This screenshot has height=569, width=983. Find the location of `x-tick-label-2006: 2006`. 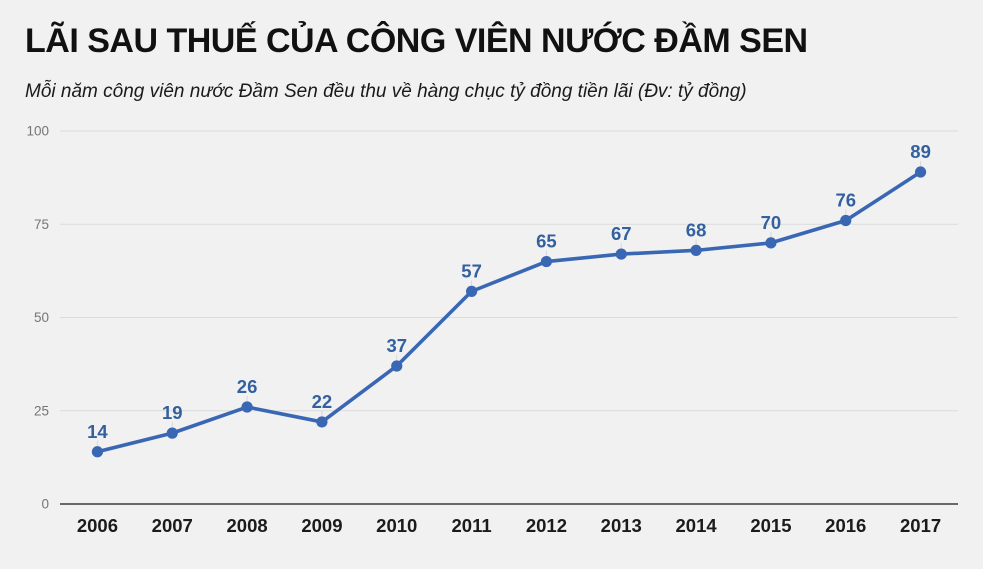

x-tick-label-2006: 2006 is located at coordinates (97, 525).